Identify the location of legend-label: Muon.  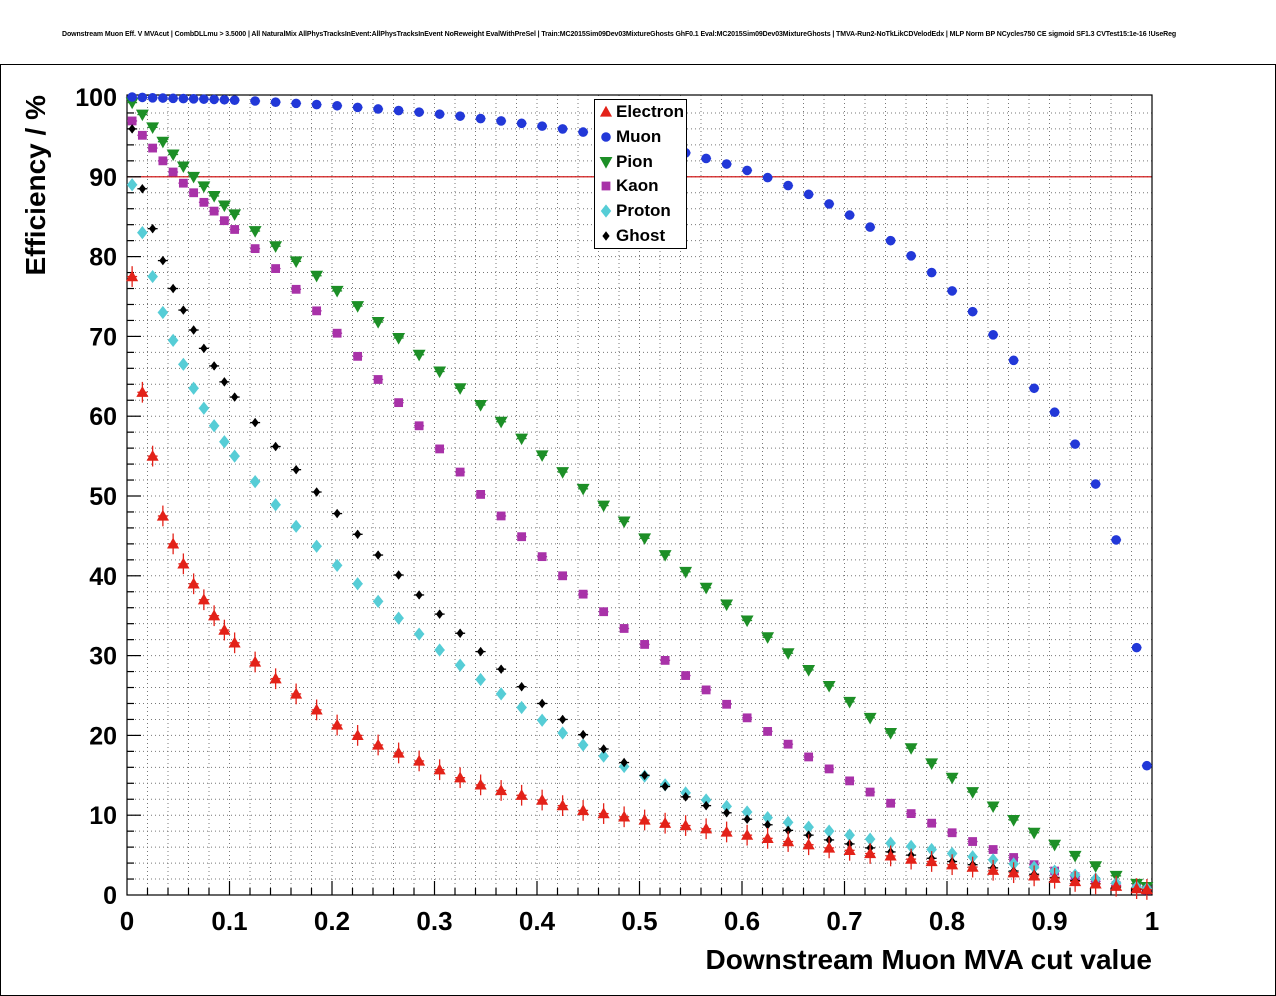
(639, 136).